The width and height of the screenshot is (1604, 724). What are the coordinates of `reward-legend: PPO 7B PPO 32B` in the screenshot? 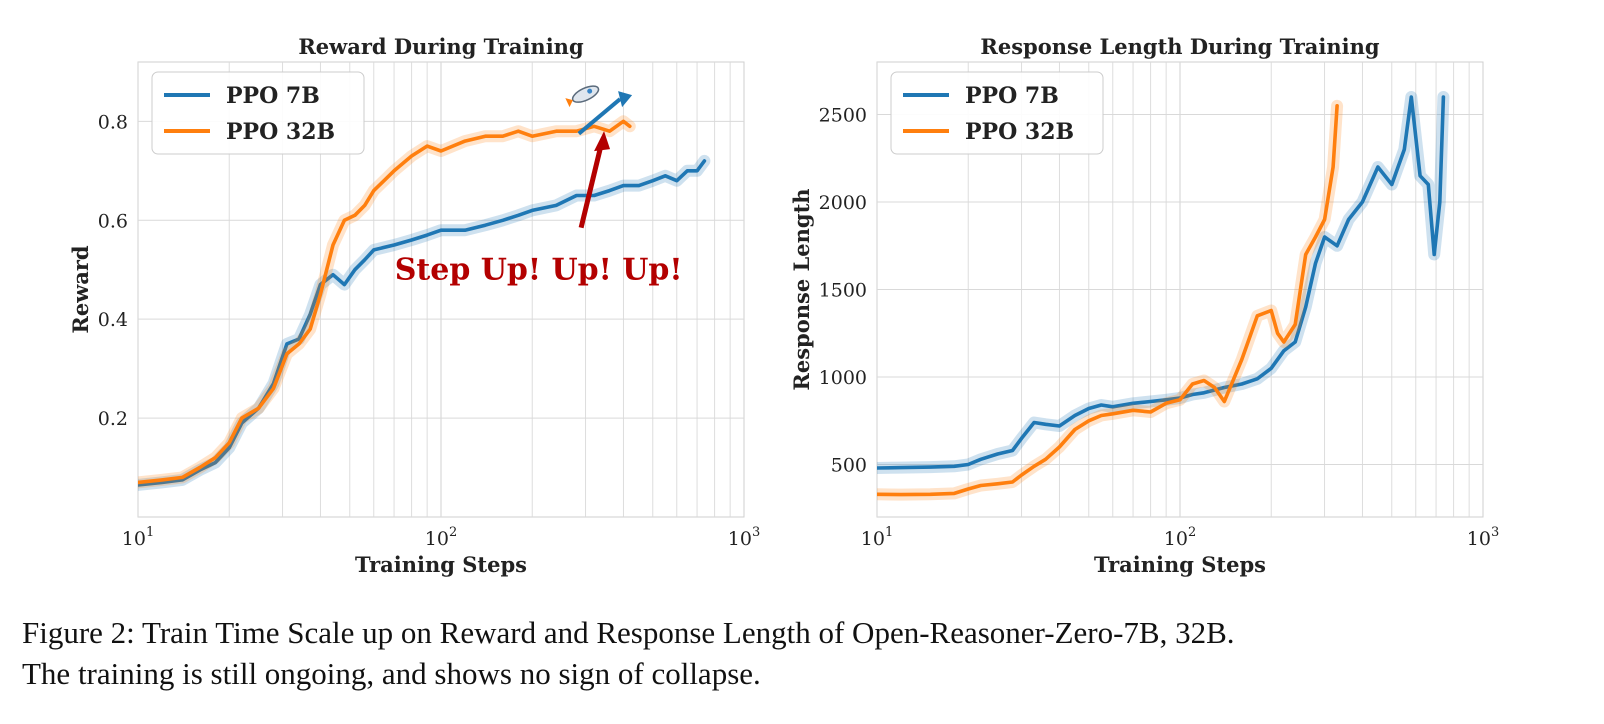 It's located at (258, 113).